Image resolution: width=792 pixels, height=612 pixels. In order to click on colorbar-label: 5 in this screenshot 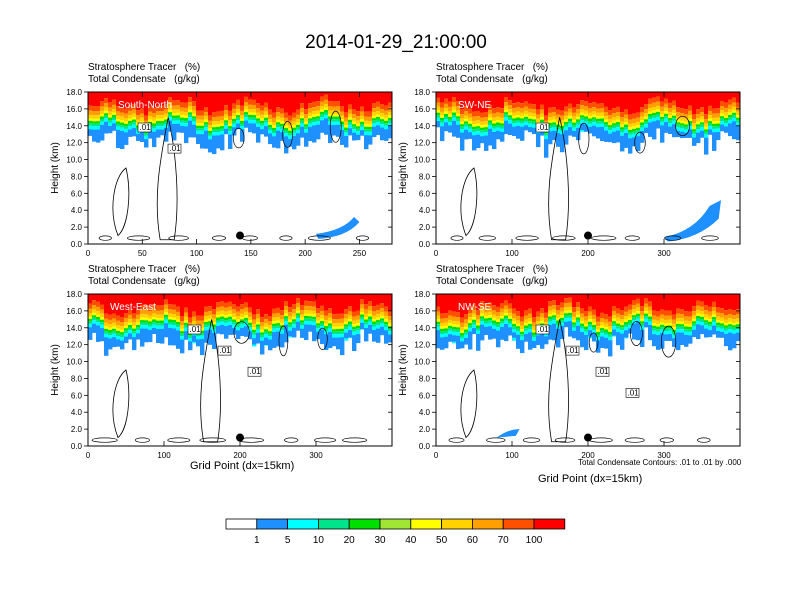, I will do `click(288, 540)`.